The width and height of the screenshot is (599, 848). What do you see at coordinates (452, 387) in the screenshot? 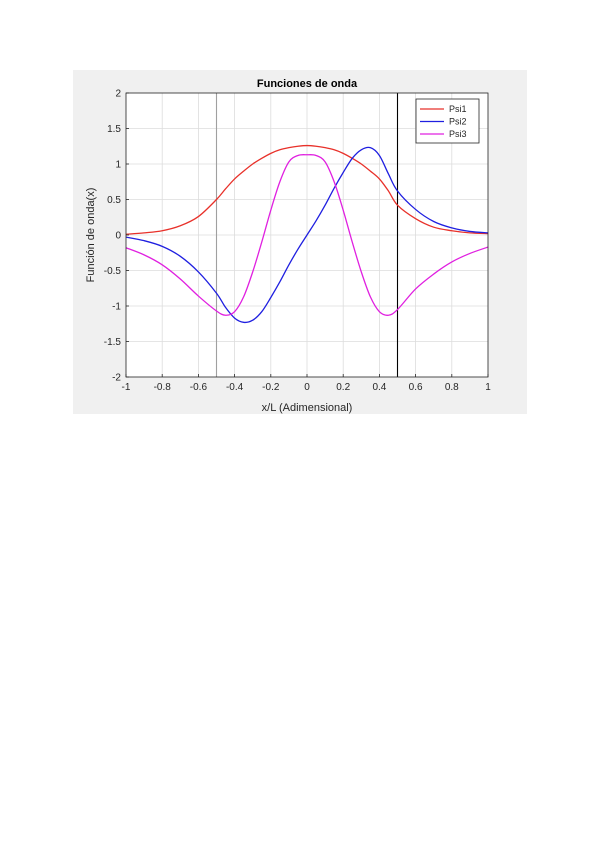
I see `x-tick-label: 0.8` at bounding box center [452, 387].